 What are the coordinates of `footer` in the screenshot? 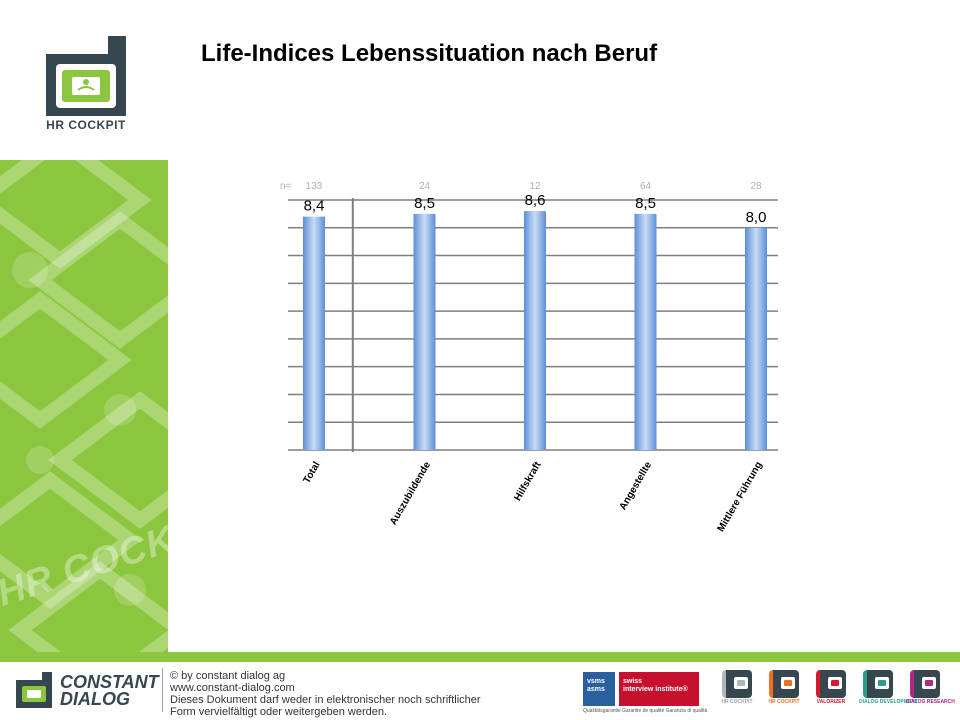 It's located at (480, 691).